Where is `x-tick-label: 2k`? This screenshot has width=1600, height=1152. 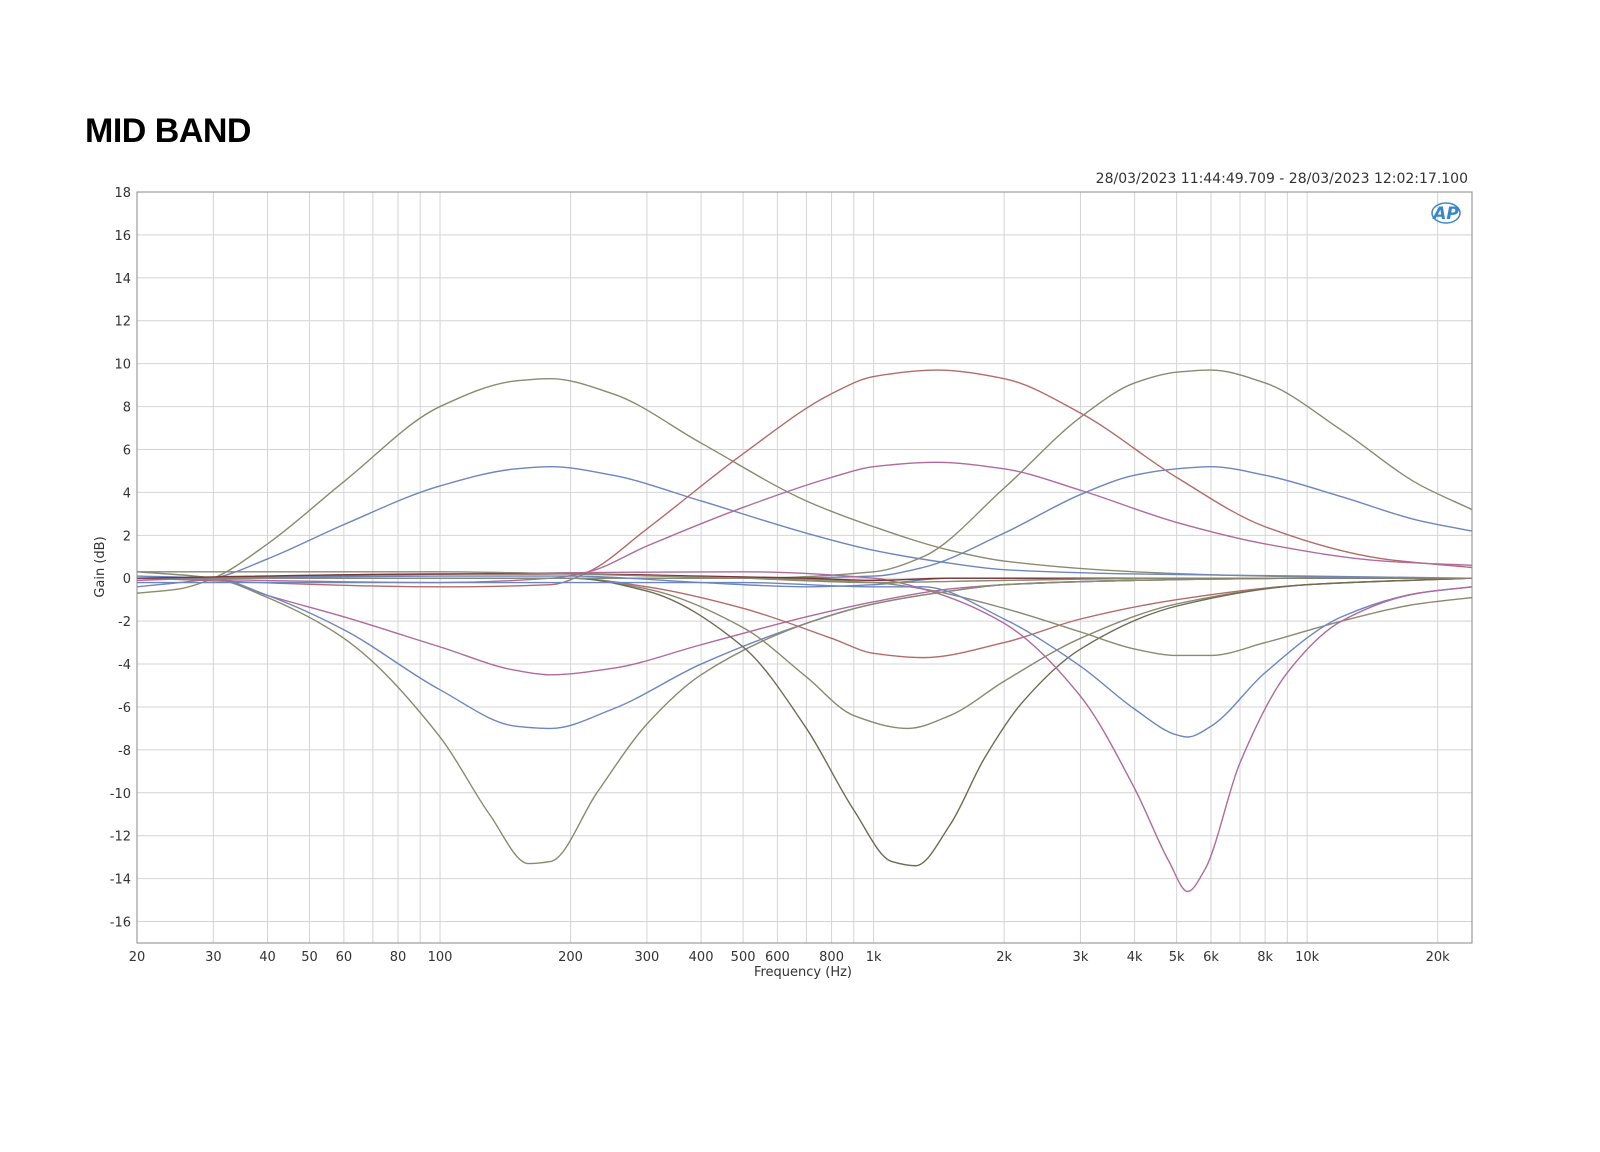
x-tick-label: 2k is located at coordinates (1004, 957).